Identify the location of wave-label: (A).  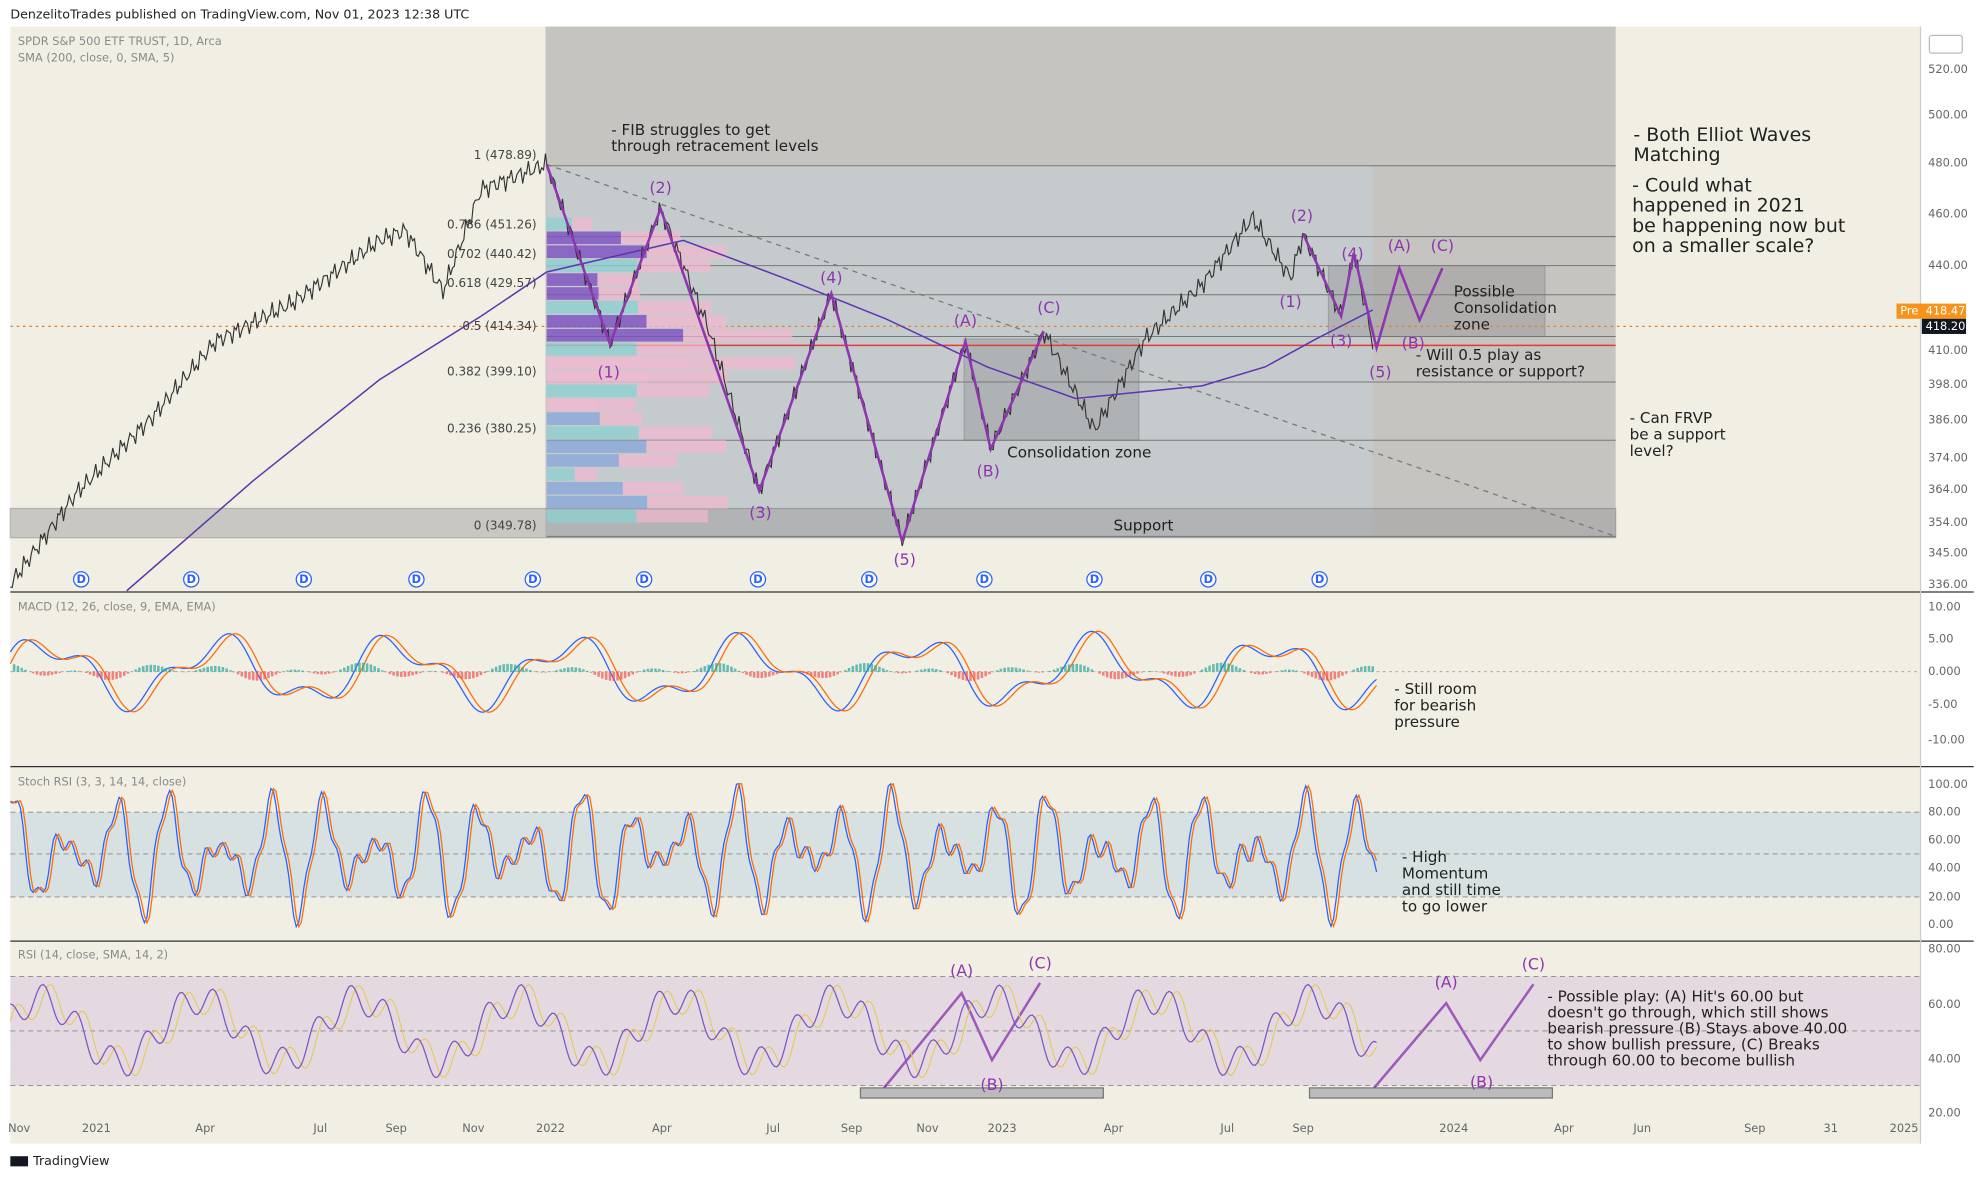
(1446, 981).